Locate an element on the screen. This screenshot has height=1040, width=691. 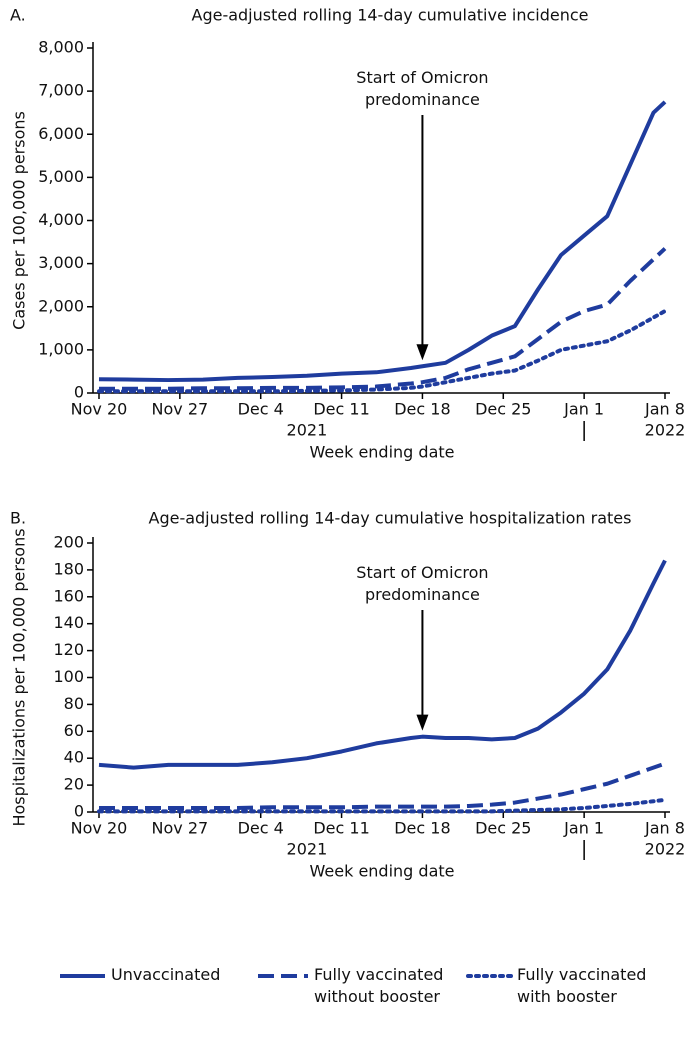
legend-label: Fully vaccinated without booster is located at coordinates (379, 985).